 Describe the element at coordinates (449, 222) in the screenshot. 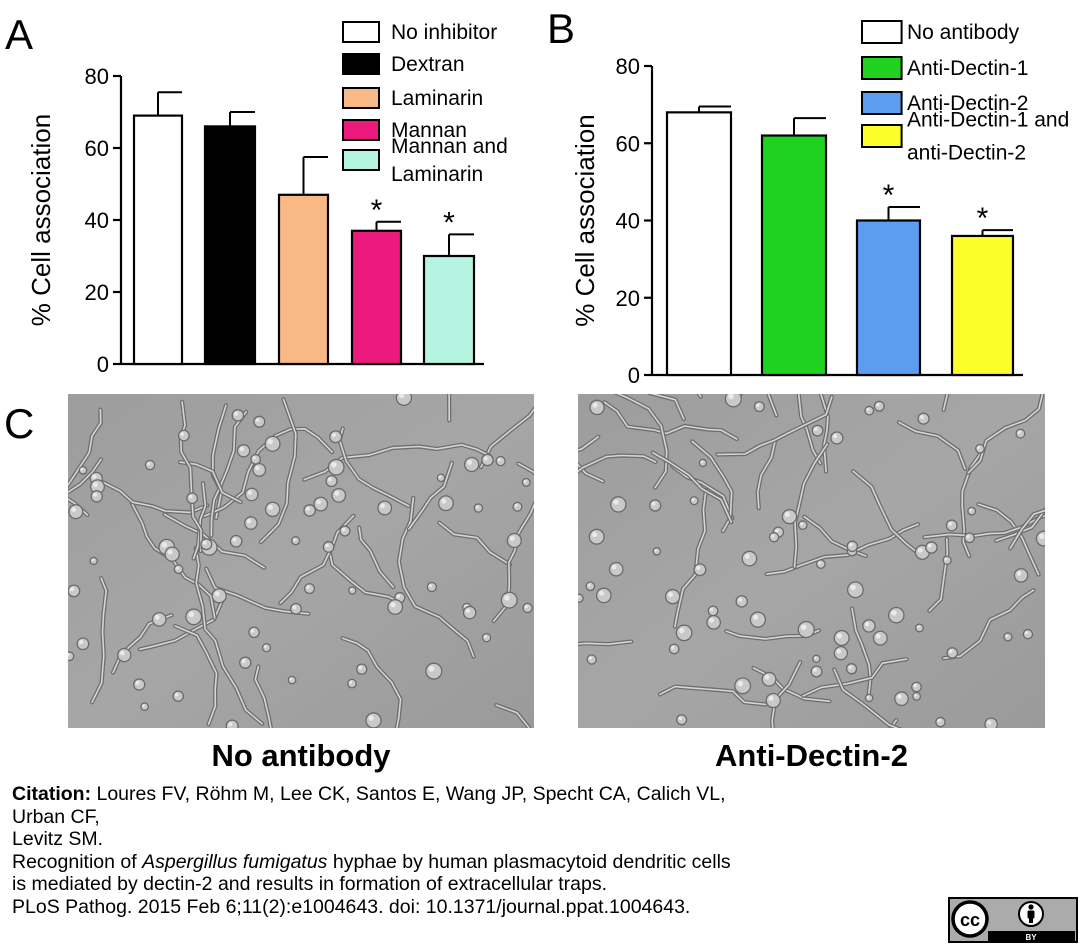

I see `significance-asterisk: *` at that location.